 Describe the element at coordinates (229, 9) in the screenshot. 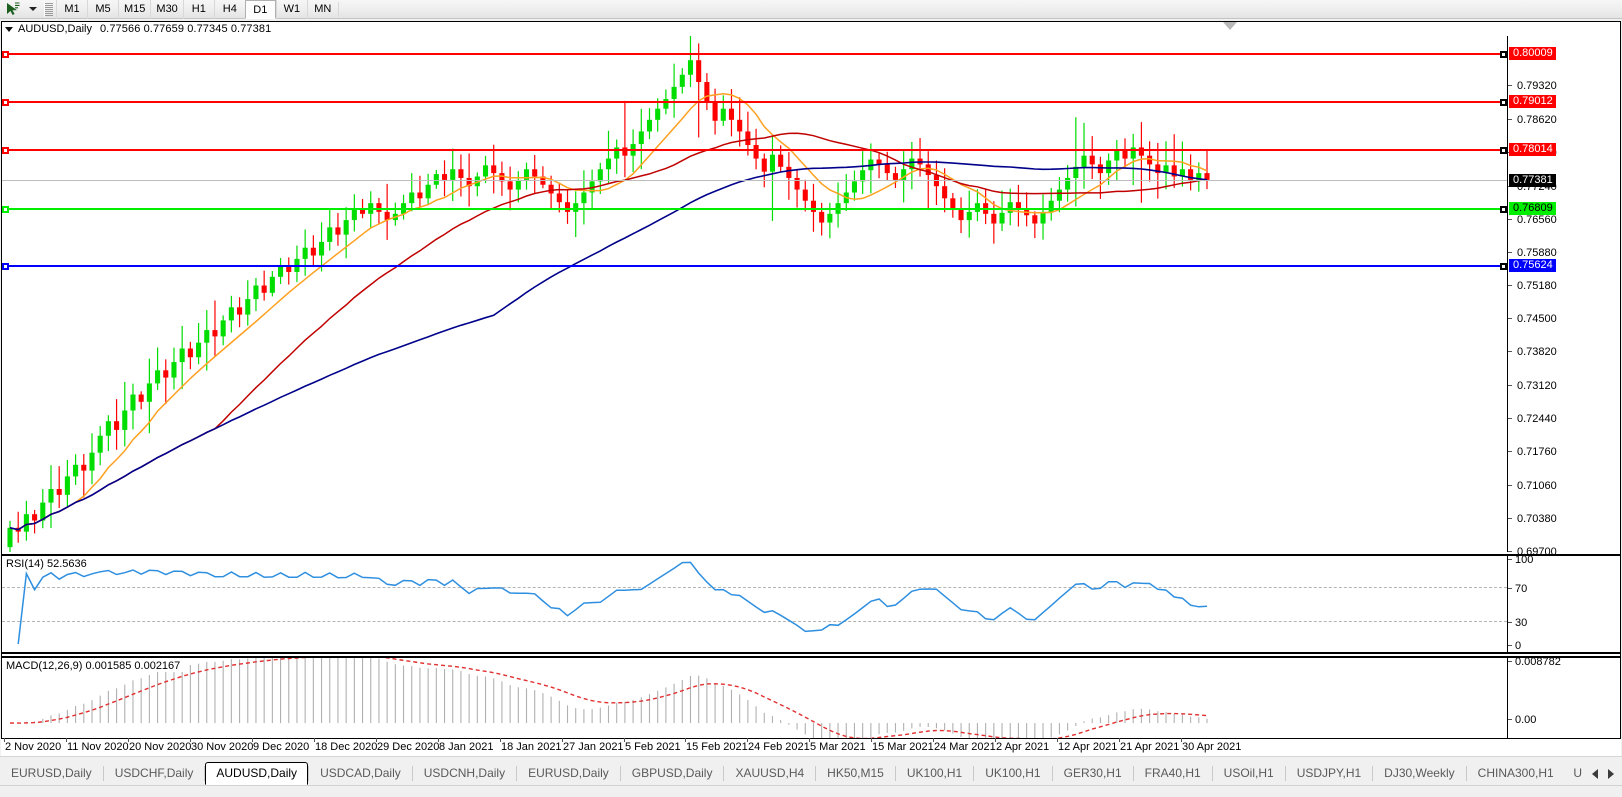

I see `timeframe-button-h4: H4` at that location.